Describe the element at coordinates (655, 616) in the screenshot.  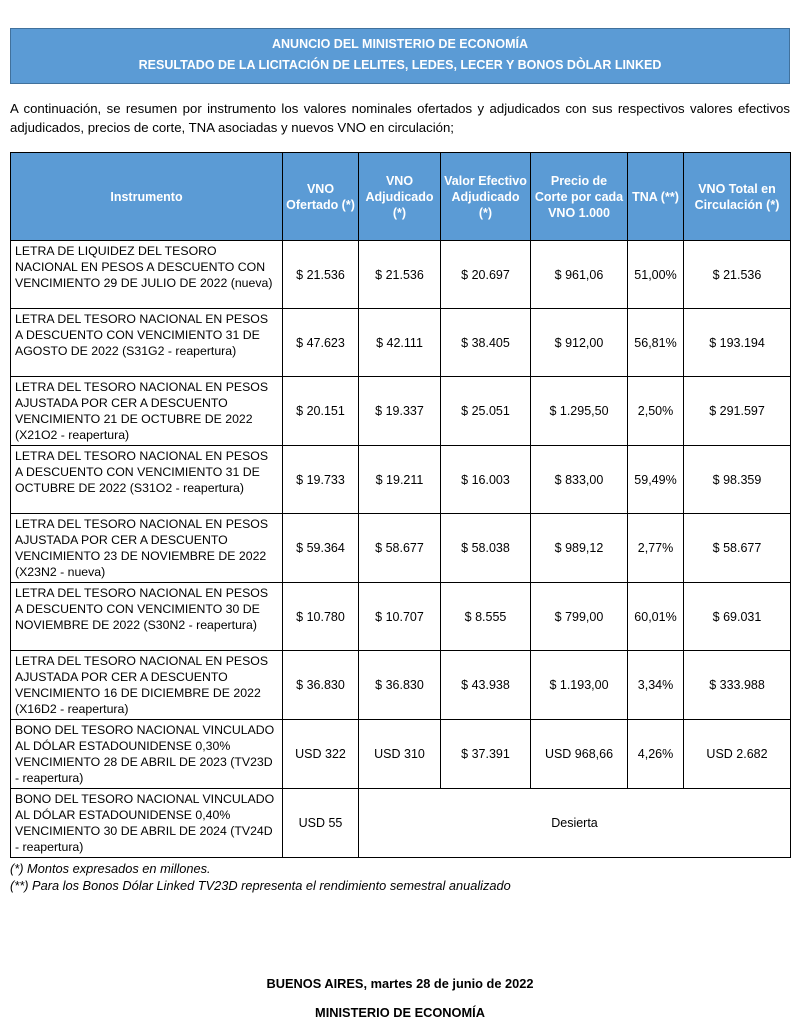
I see `value-cell: 60,01%` at that location.